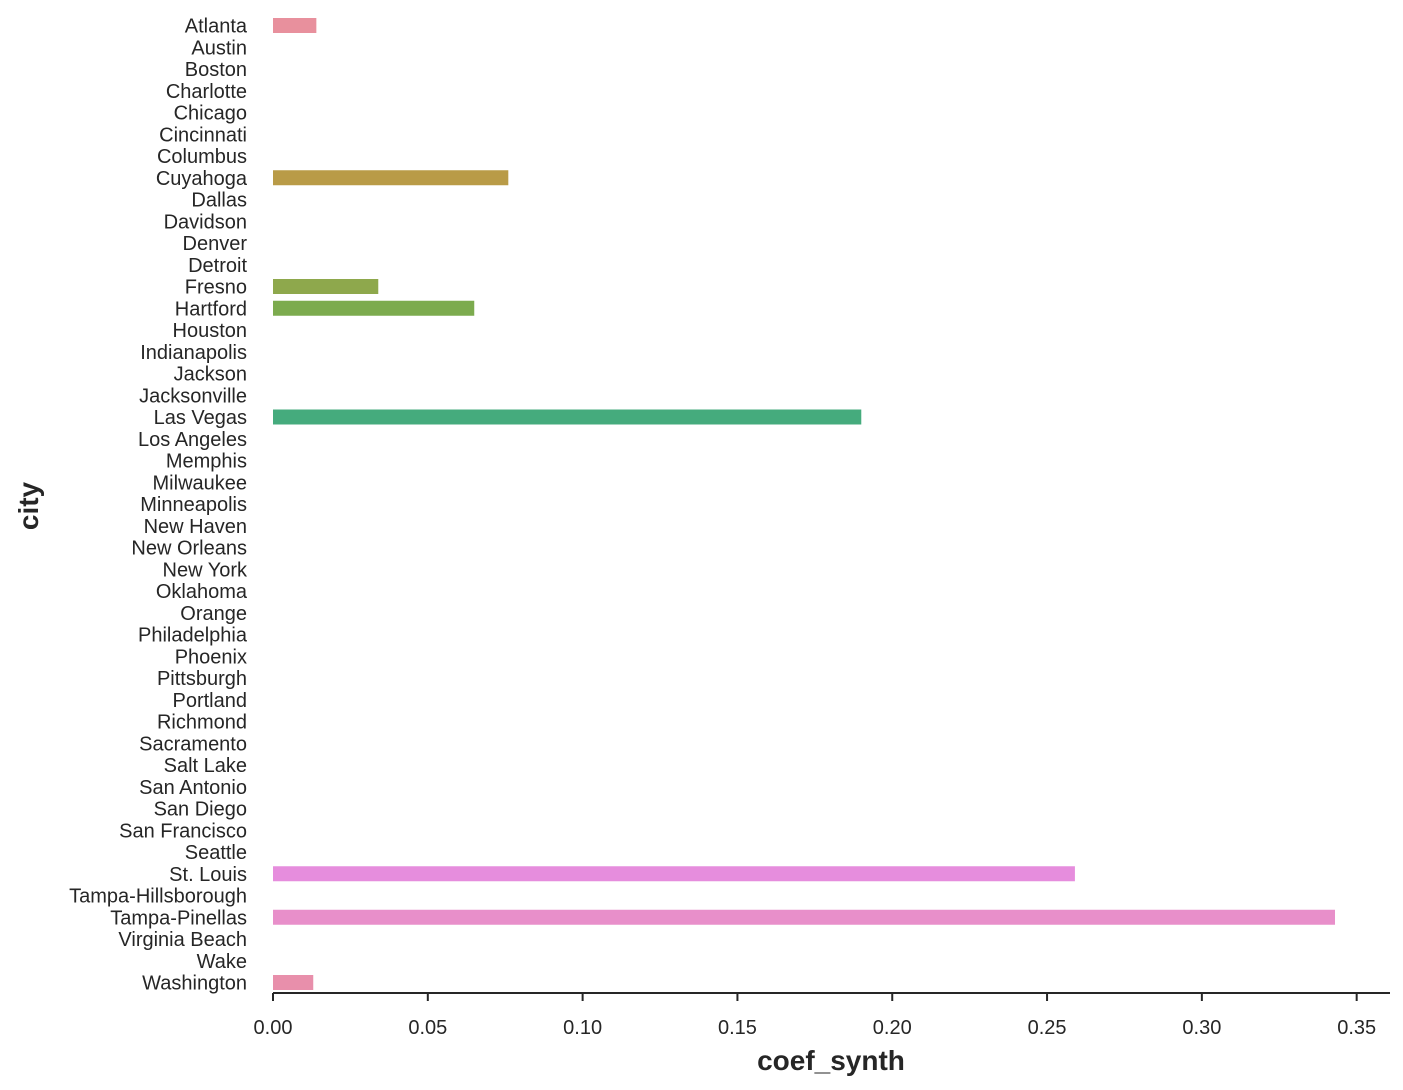 This screenshot has height=1090, width=1403. I want to click on y-tick-label: Atlanta, so click(216, 27).